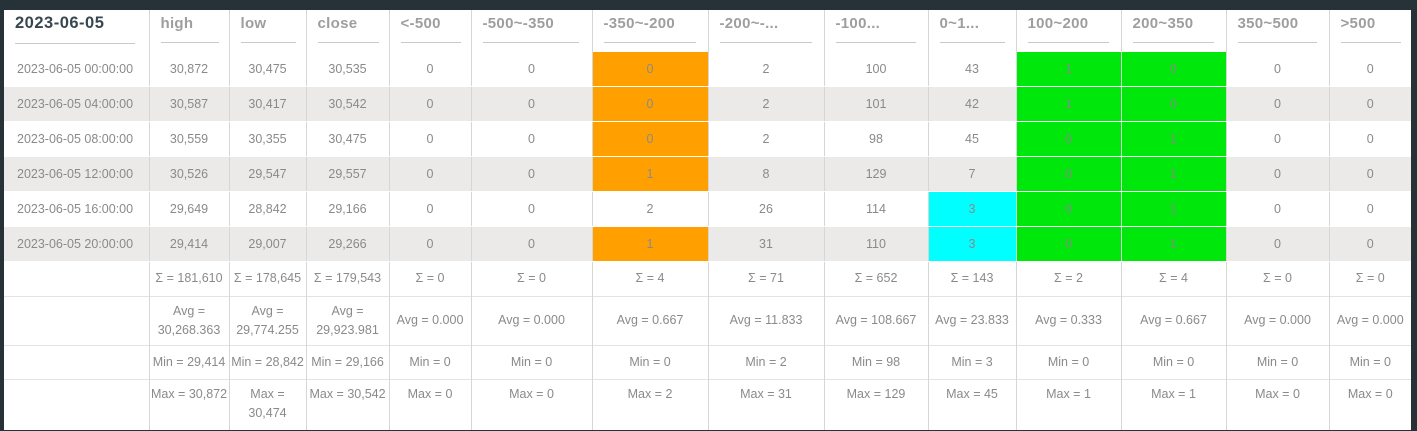 This screenshot has width=1417, height=431. Describe the element at coordinates (649, 26) in the screenshot. I see `column-header-5: -350~-200` at that location.